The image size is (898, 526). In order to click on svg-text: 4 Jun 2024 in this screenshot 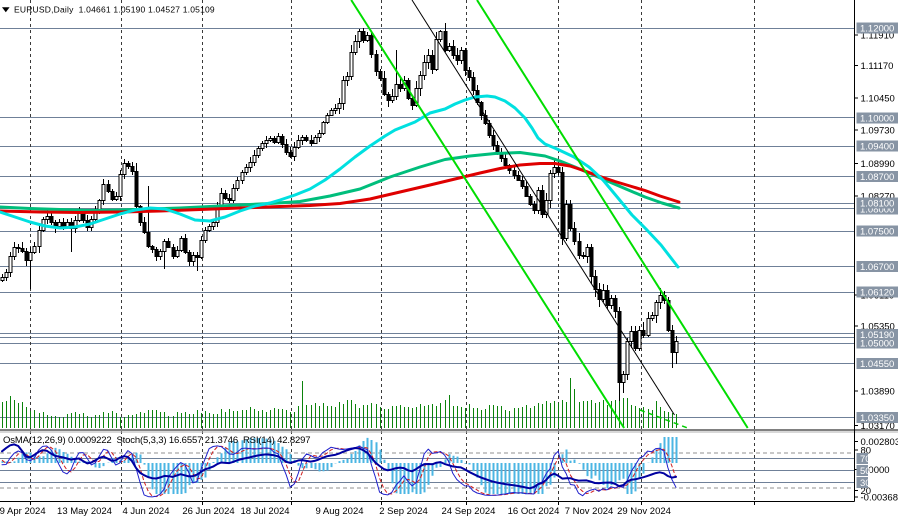, I will do `click(145, 511)`.